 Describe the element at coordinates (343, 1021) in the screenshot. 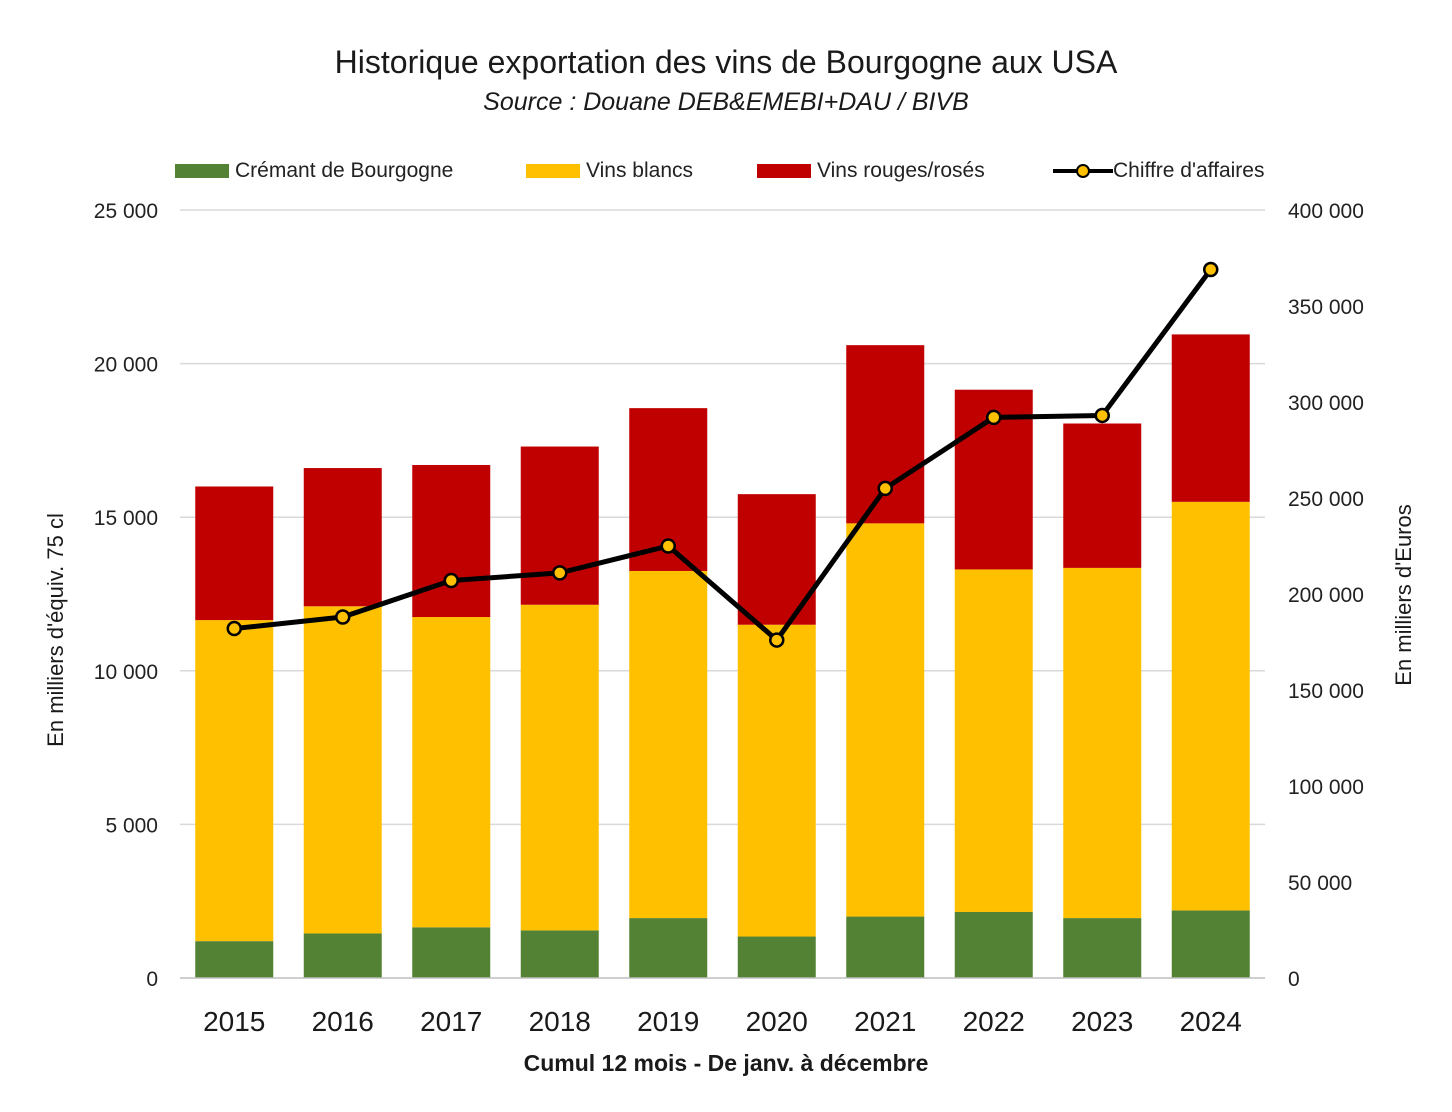

I see `x-tick-label: 2016` at that location.